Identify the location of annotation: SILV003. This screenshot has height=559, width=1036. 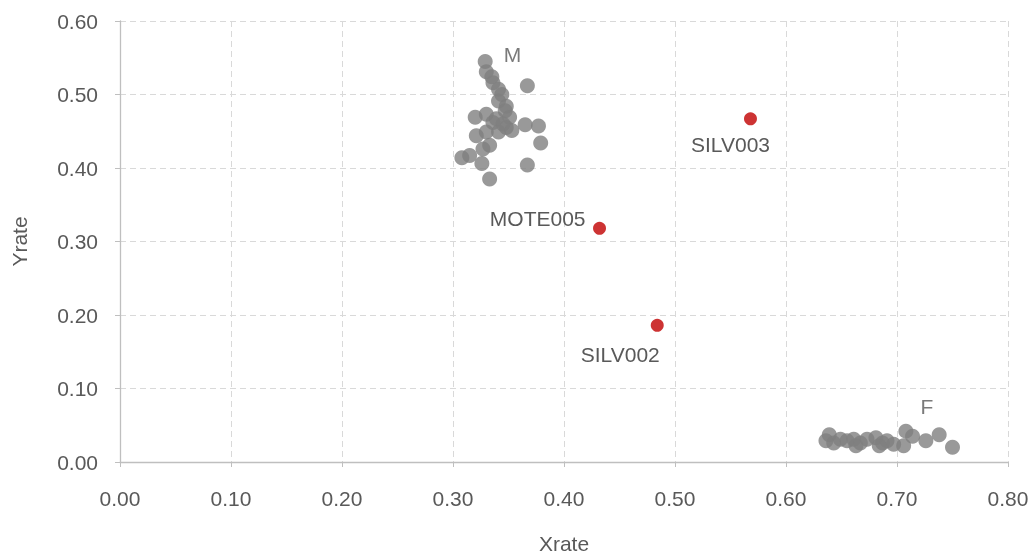
(730, 145).